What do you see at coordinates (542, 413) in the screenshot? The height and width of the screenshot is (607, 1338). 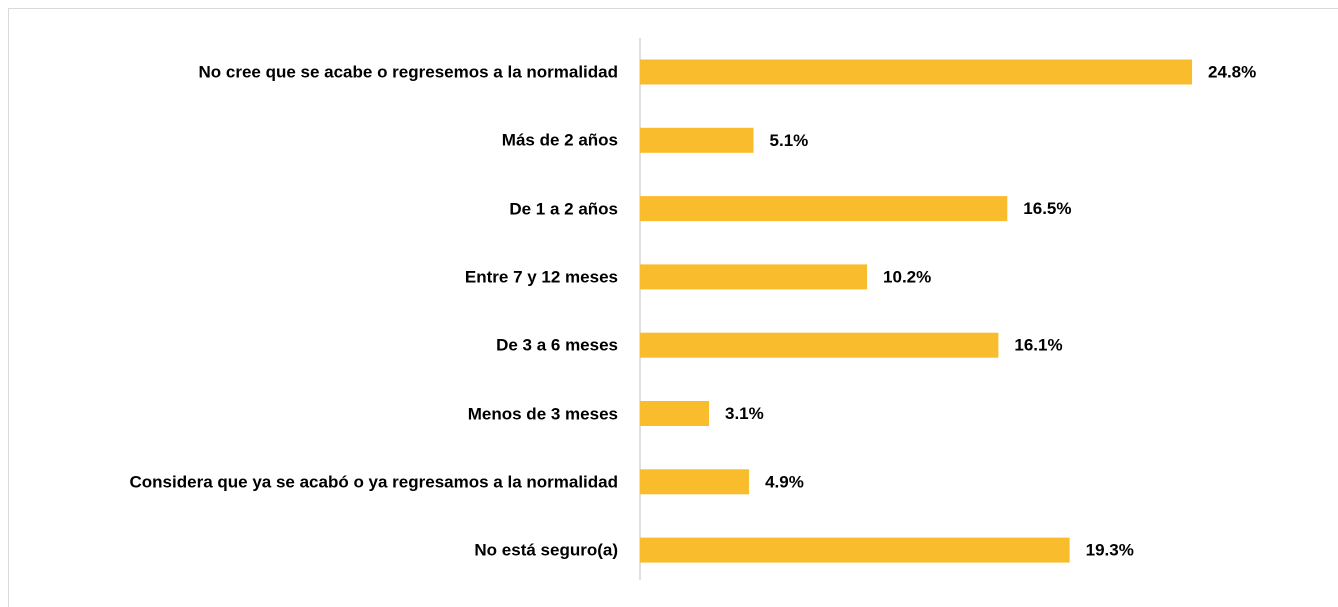 I see `category-label: Menos de 3 meses` at bounding box center [542, 413].